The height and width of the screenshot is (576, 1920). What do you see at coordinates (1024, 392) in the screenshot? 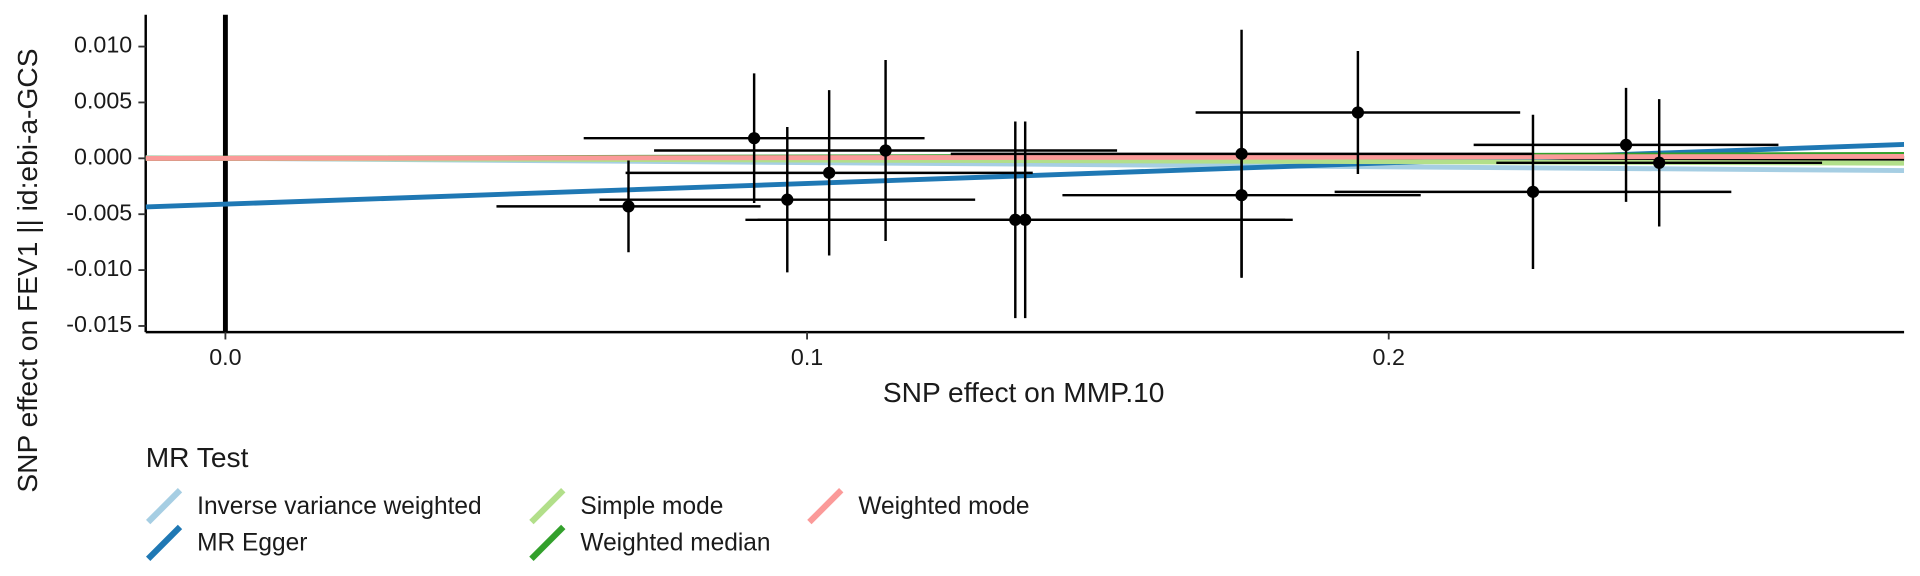
I see `x-axis-title: SNP effect on MMP.10` at bounding box center [1024, 392].